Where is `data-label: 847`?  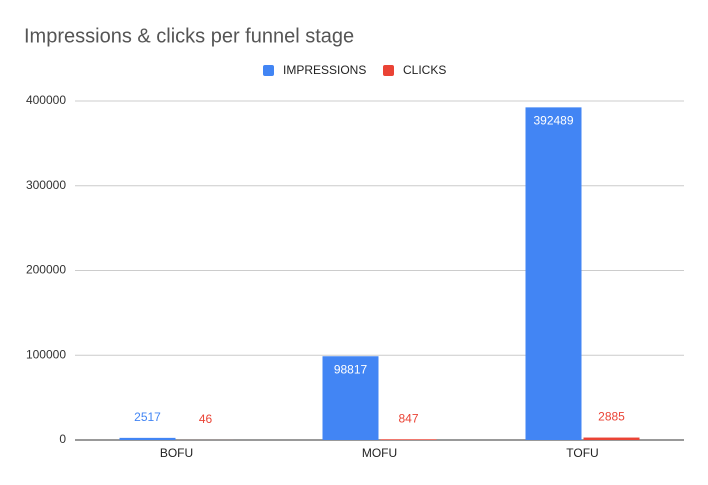 data-label: 847 is located at coordinates (408, 418).